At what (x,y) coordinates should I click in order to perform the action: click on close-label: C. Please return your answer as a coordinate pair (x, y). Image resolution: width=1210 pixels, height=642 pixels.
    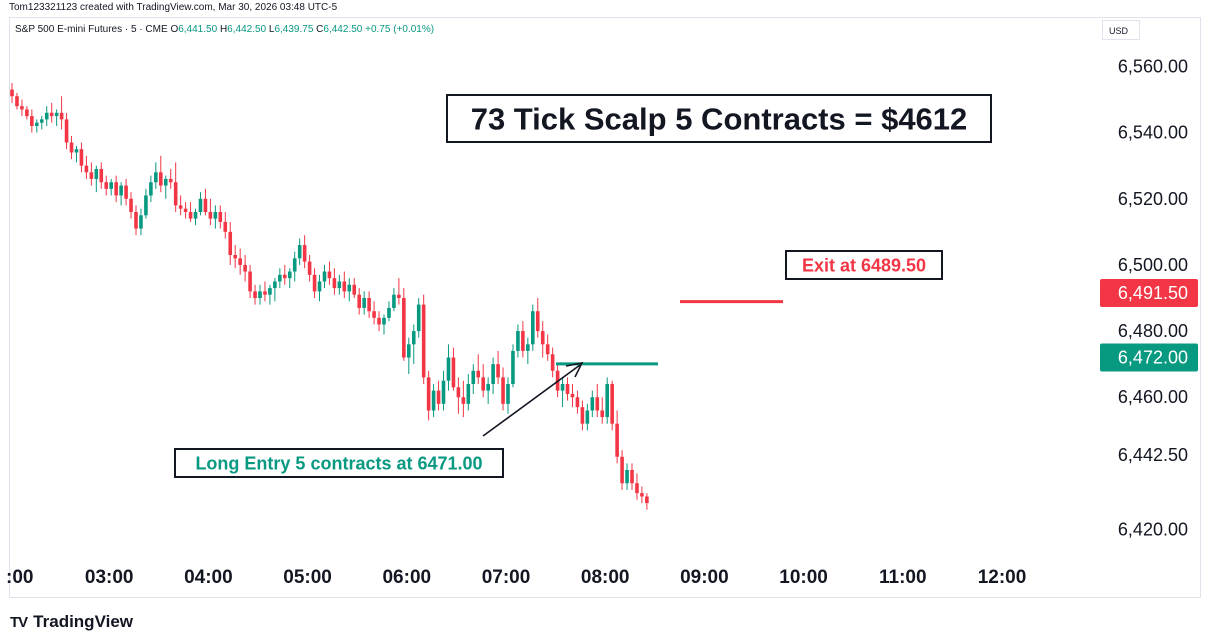
    Looking at the image, I should click on (320, 29).